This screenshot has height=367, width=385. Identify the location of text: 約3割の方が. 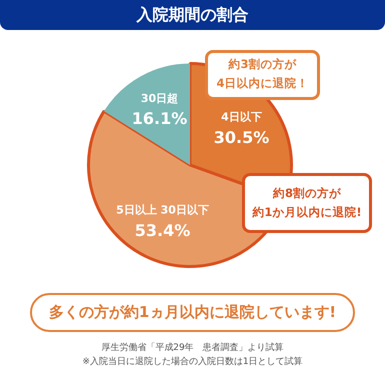
(262, 64).